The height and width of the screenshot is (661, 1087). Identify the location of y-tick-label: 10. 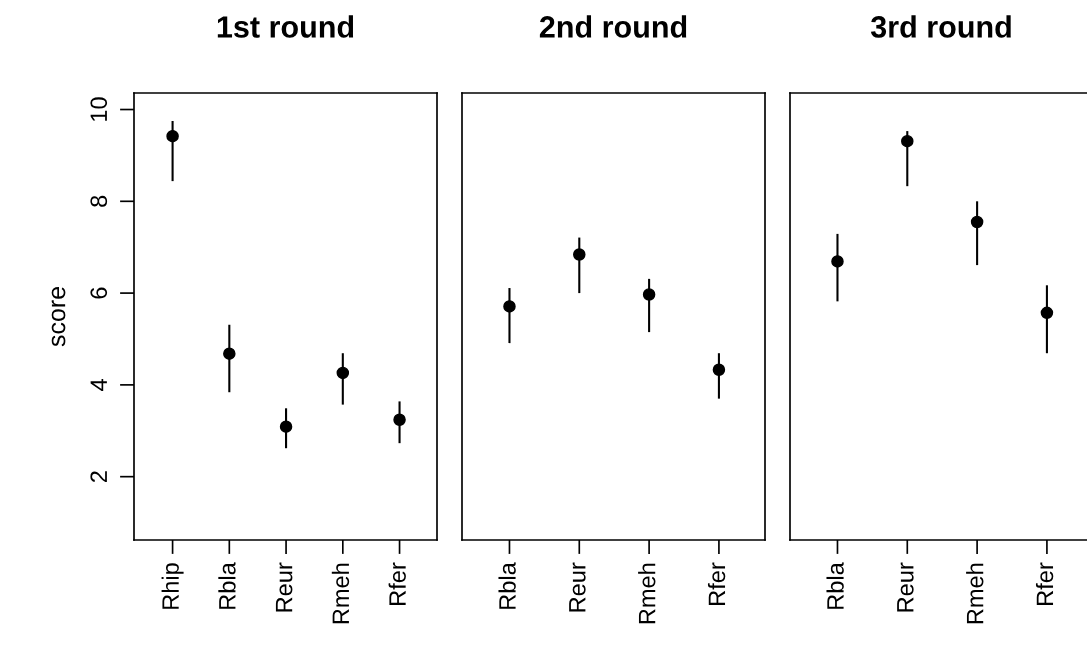
(99, 109).